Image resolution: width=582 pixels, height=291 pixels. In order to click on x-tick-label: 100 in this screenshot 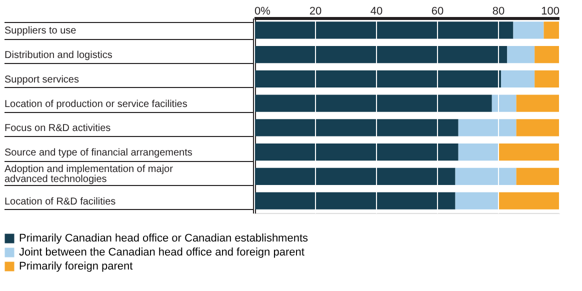, I will do `click(550, 12)`.